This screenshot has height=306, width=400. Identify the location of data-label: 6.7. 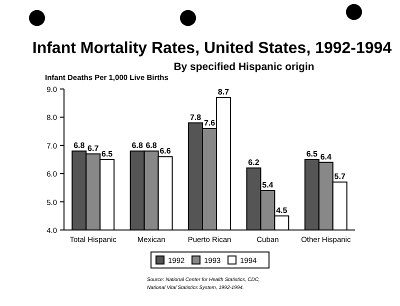
(94, 148).